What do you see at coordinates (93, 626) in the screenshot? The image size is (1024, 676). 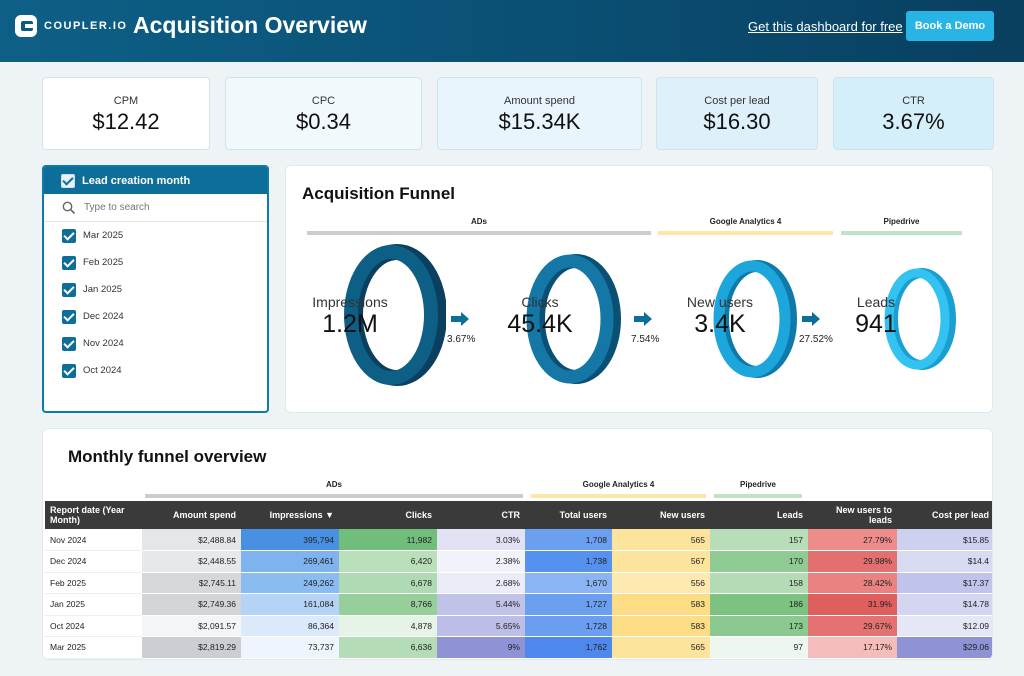 I see `table-cell: Oct 2024` at bounding box center [93, 626].